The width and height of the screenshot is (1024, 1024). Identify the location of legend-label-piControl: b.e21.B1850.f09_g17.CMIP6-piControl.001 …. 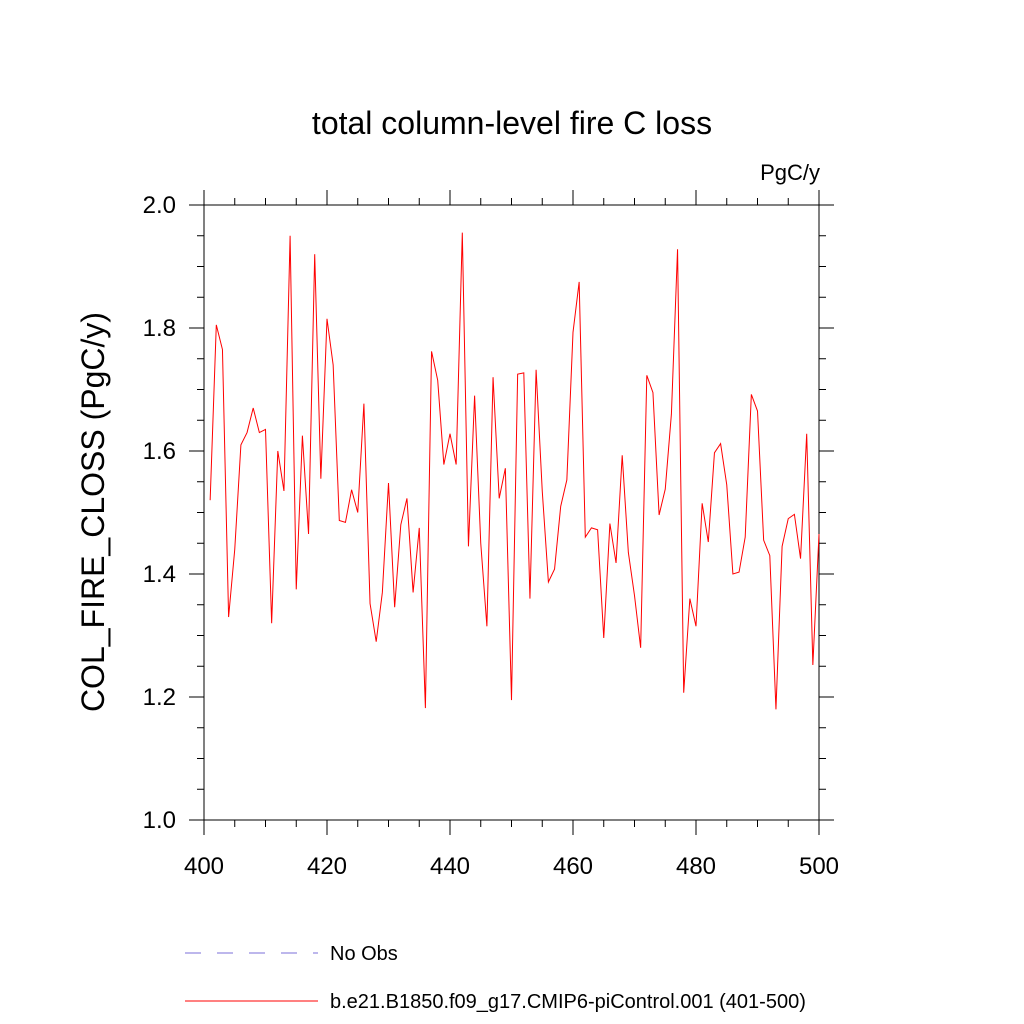
(568, 1002).